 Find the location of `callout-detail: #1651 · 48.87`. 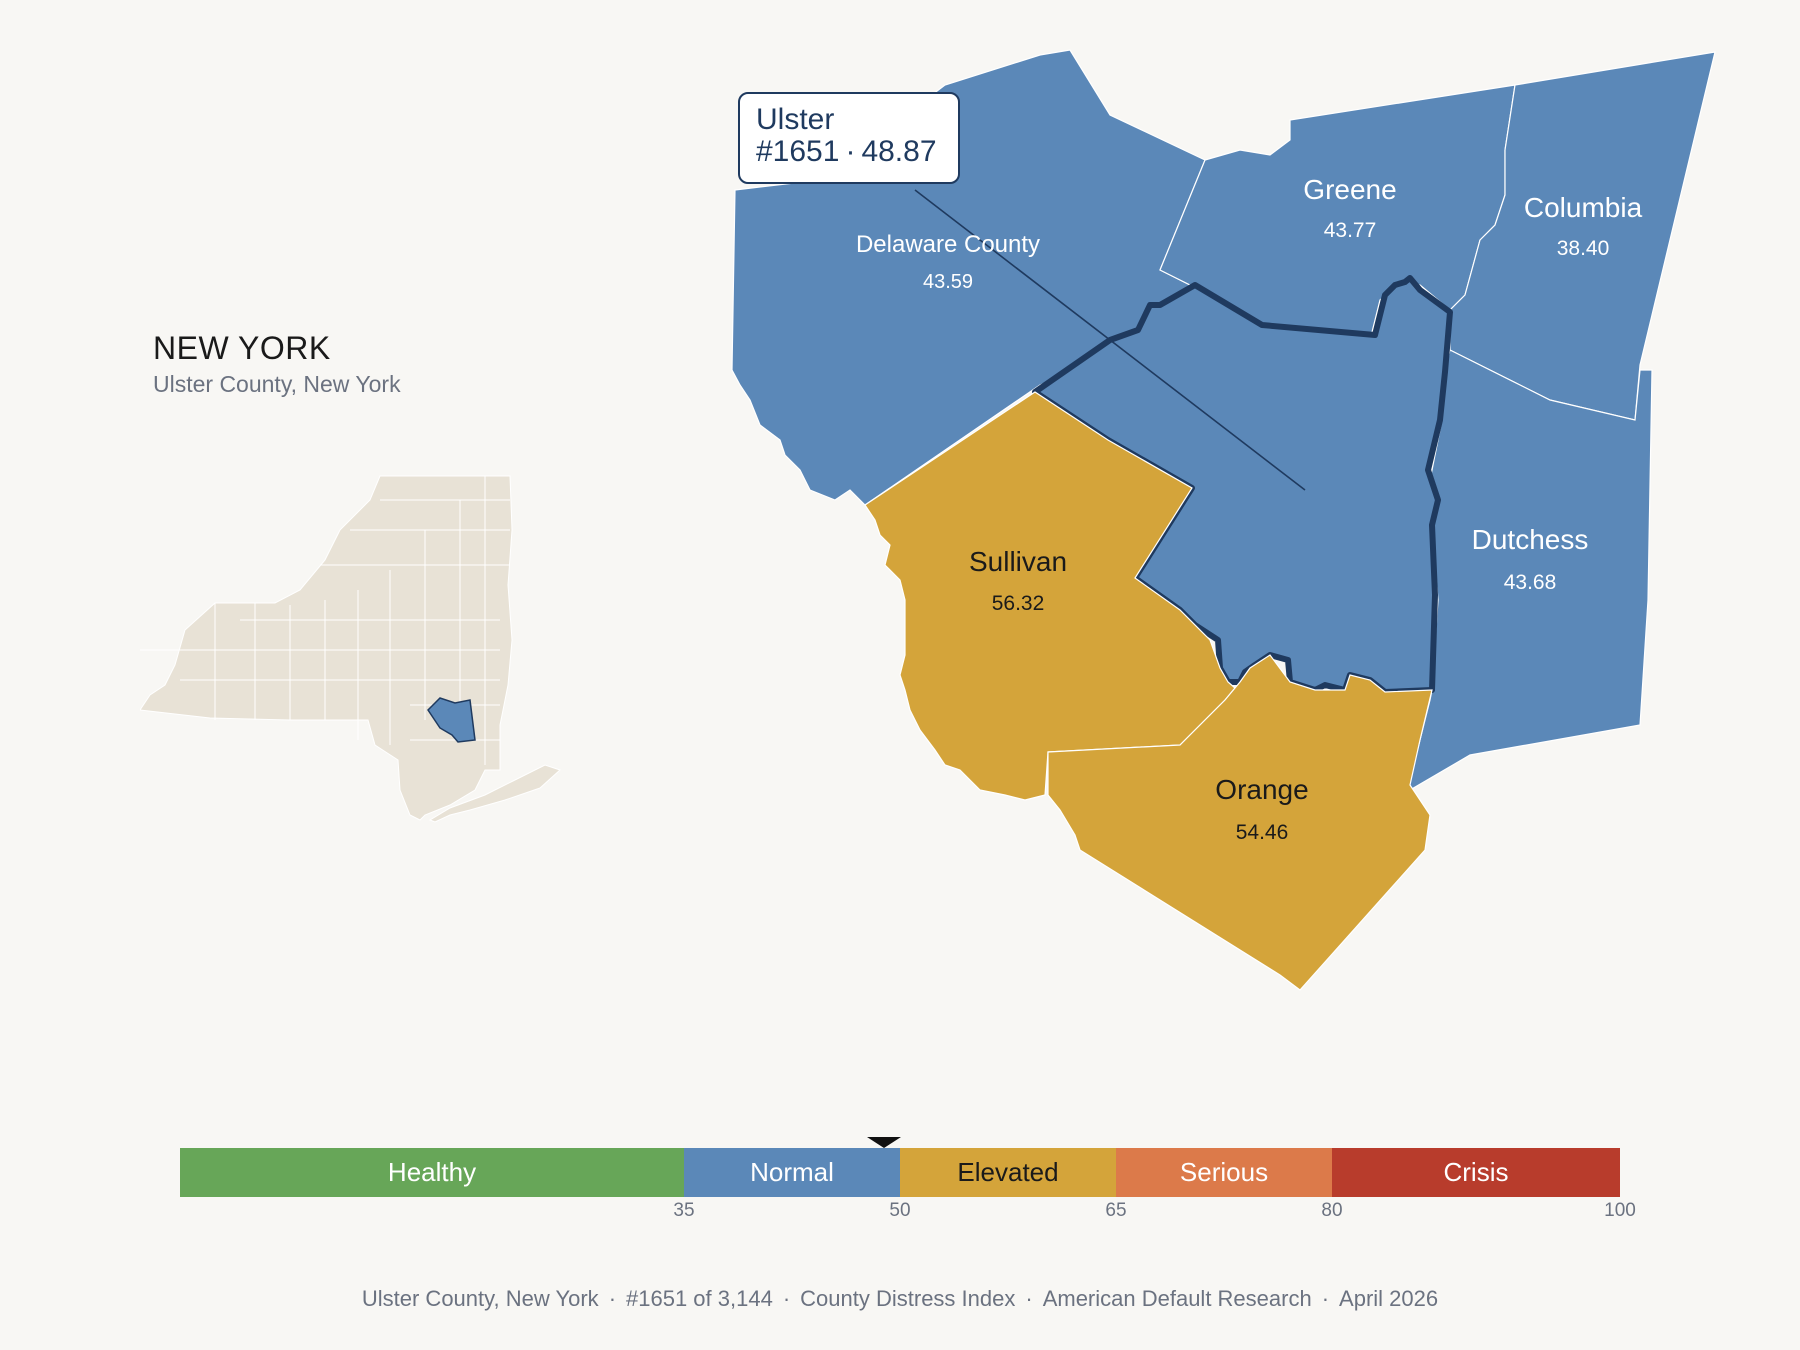

callout-detail: #1651 · 48.87 is located at coordinates (849, 152).